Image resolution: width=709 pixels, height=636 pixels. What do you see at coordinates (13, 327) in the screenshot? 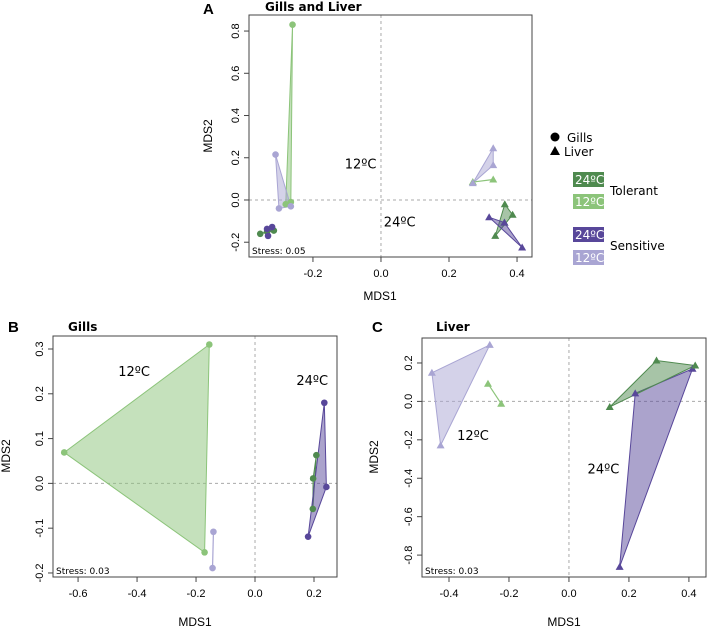
I see `panel-letter: B` at bounding box center [13, 327].